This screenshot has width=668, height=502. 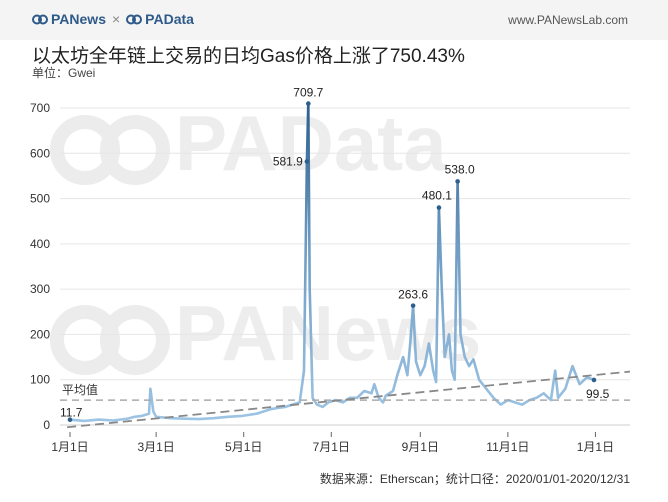 I want to click on watermark-text: PAData, so click(x=311, y=143).